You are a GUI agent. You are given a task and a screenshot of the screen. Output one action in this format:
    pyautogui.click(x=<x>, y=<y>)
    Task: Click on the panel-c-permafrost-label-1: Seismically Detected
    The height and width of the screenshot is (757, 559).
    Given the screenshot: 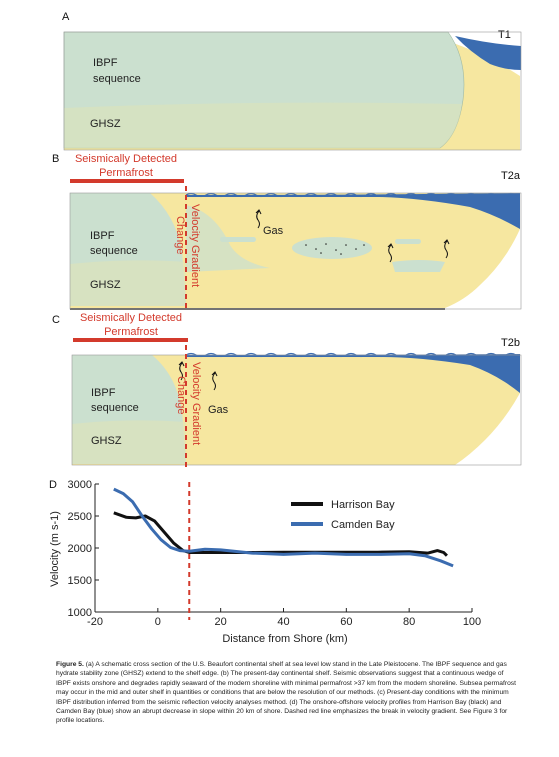 What is the action you would take?
    pyautogui.click(x=131, y=318)
    